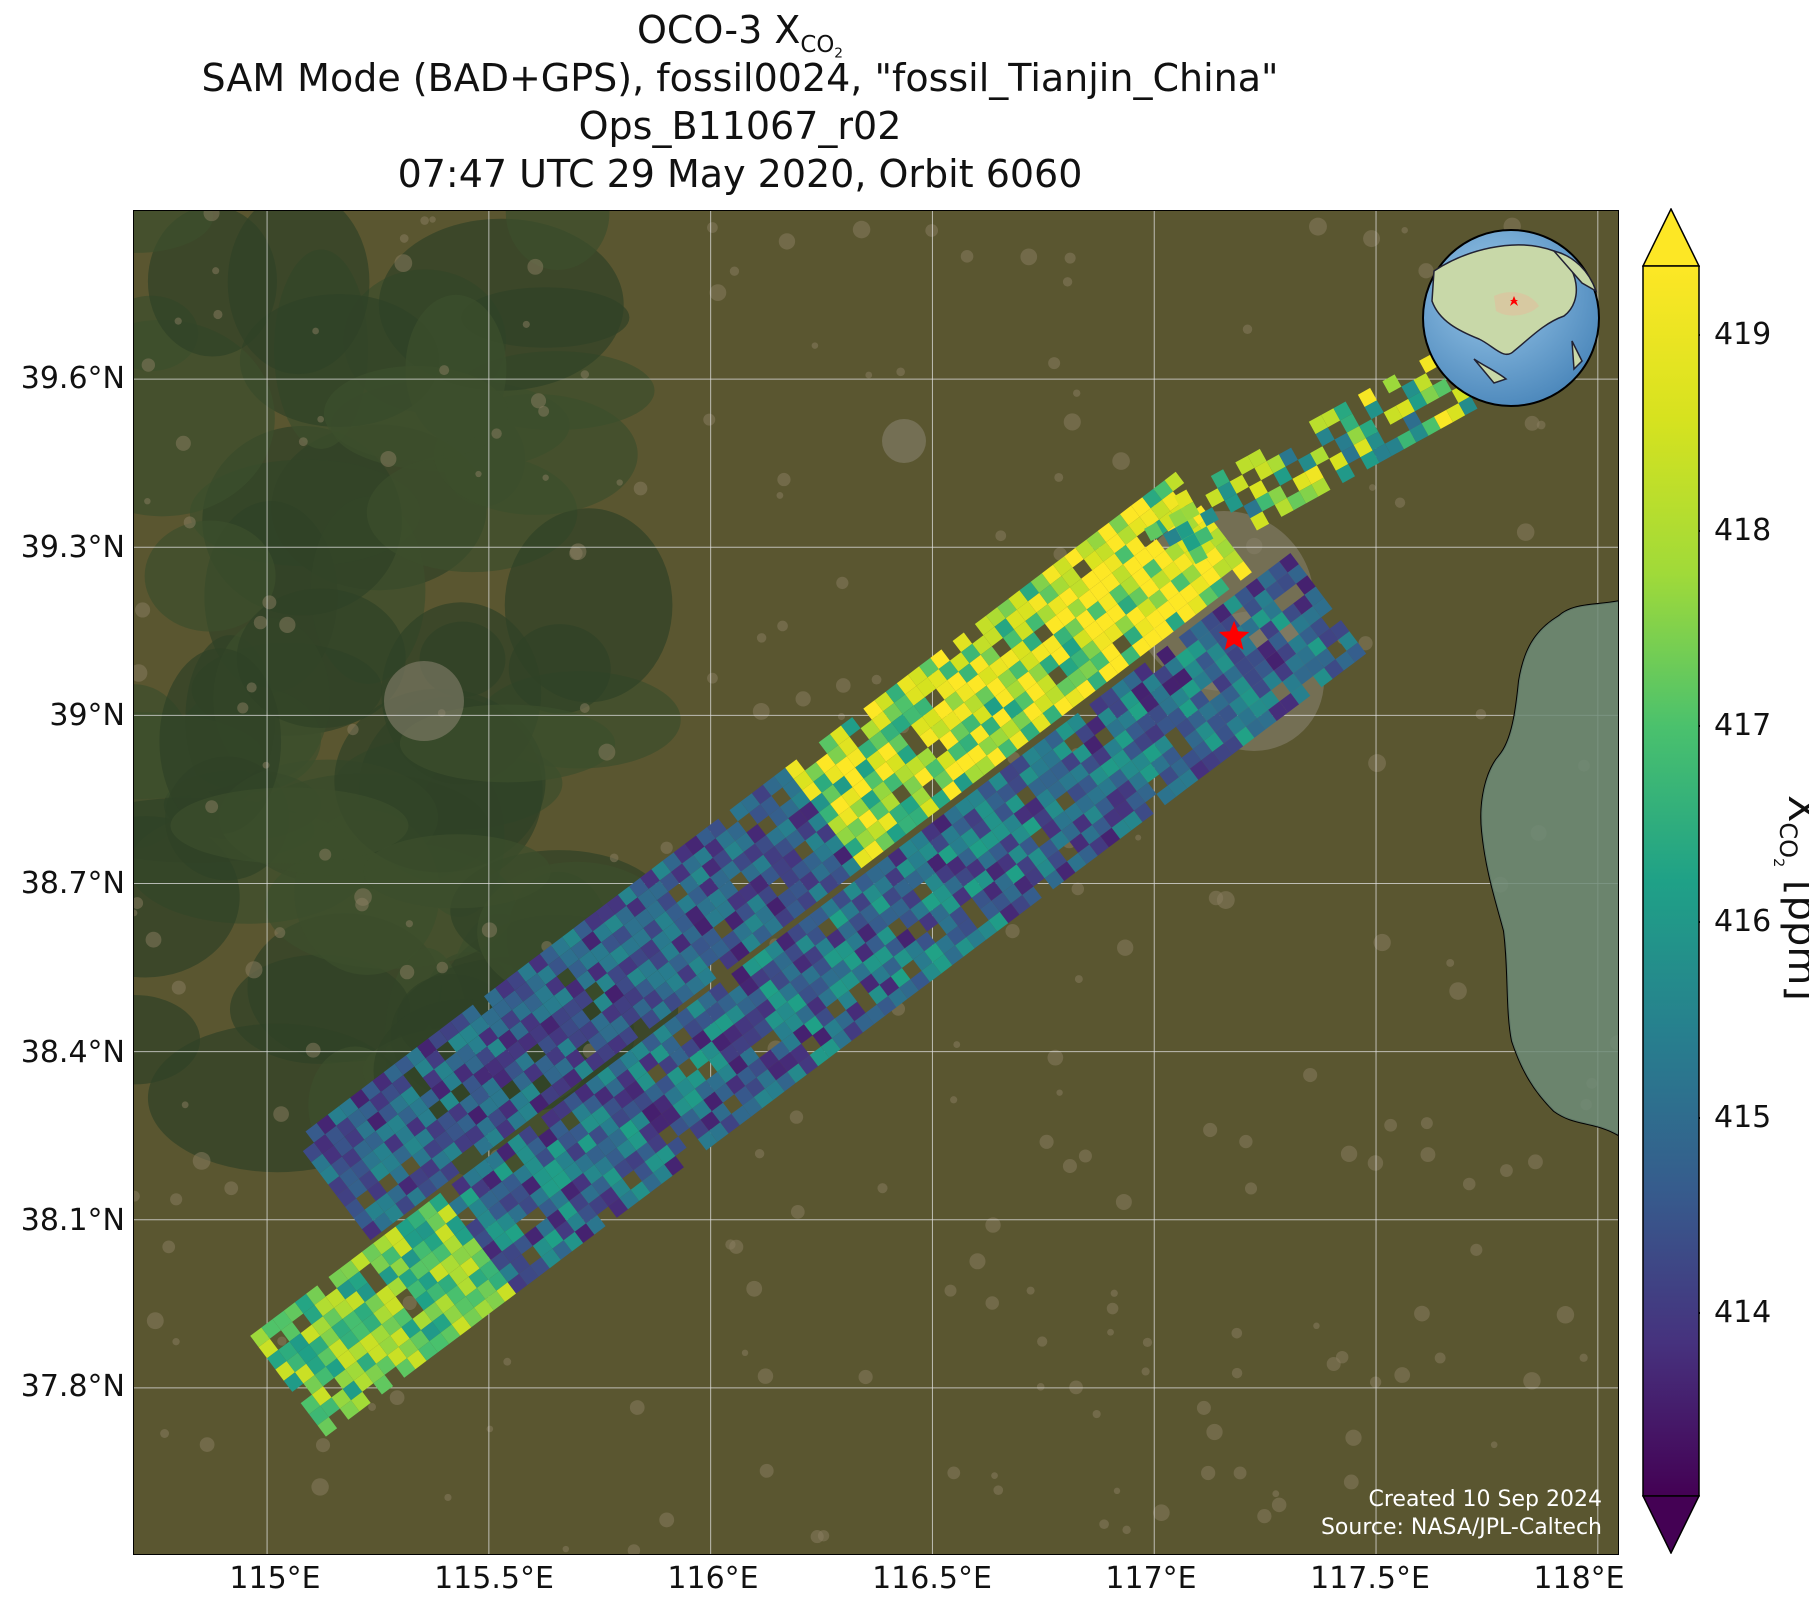 The width and height of the screenshot is (1809, 1602). Describe the element at coordinates (220, 741) in the screenshot. I see `forest-patch` at that location.